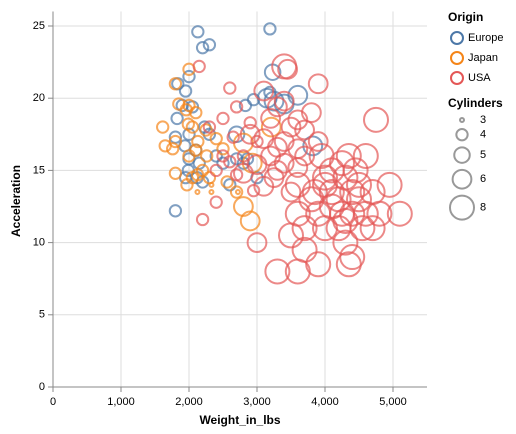  What do you see at coordinates (39, 170) in the screenshot?
I see `y-tick-label: 15` at bounding box center [39, 170].